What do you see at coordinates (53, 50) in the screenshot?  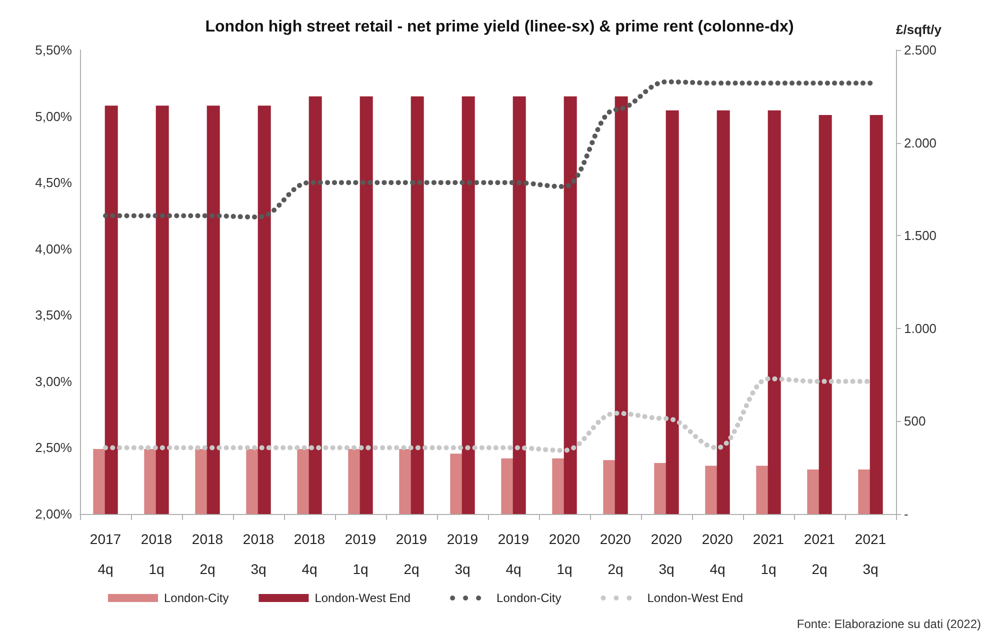 I see `y-tick-label: 5,50%` at bounding box center [53, 50].